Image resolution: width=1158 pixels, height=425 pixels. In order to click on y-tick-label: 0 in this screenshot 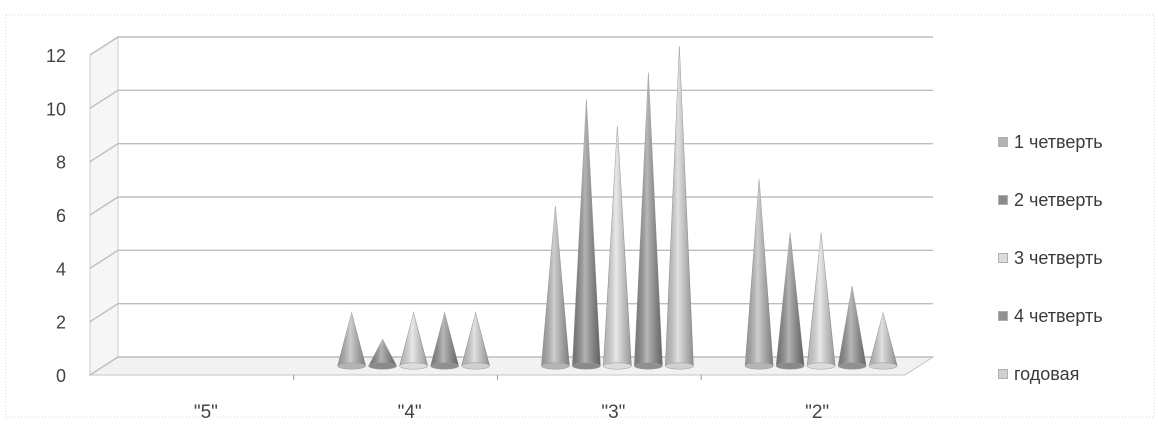, I will do `click(61, 376)`.